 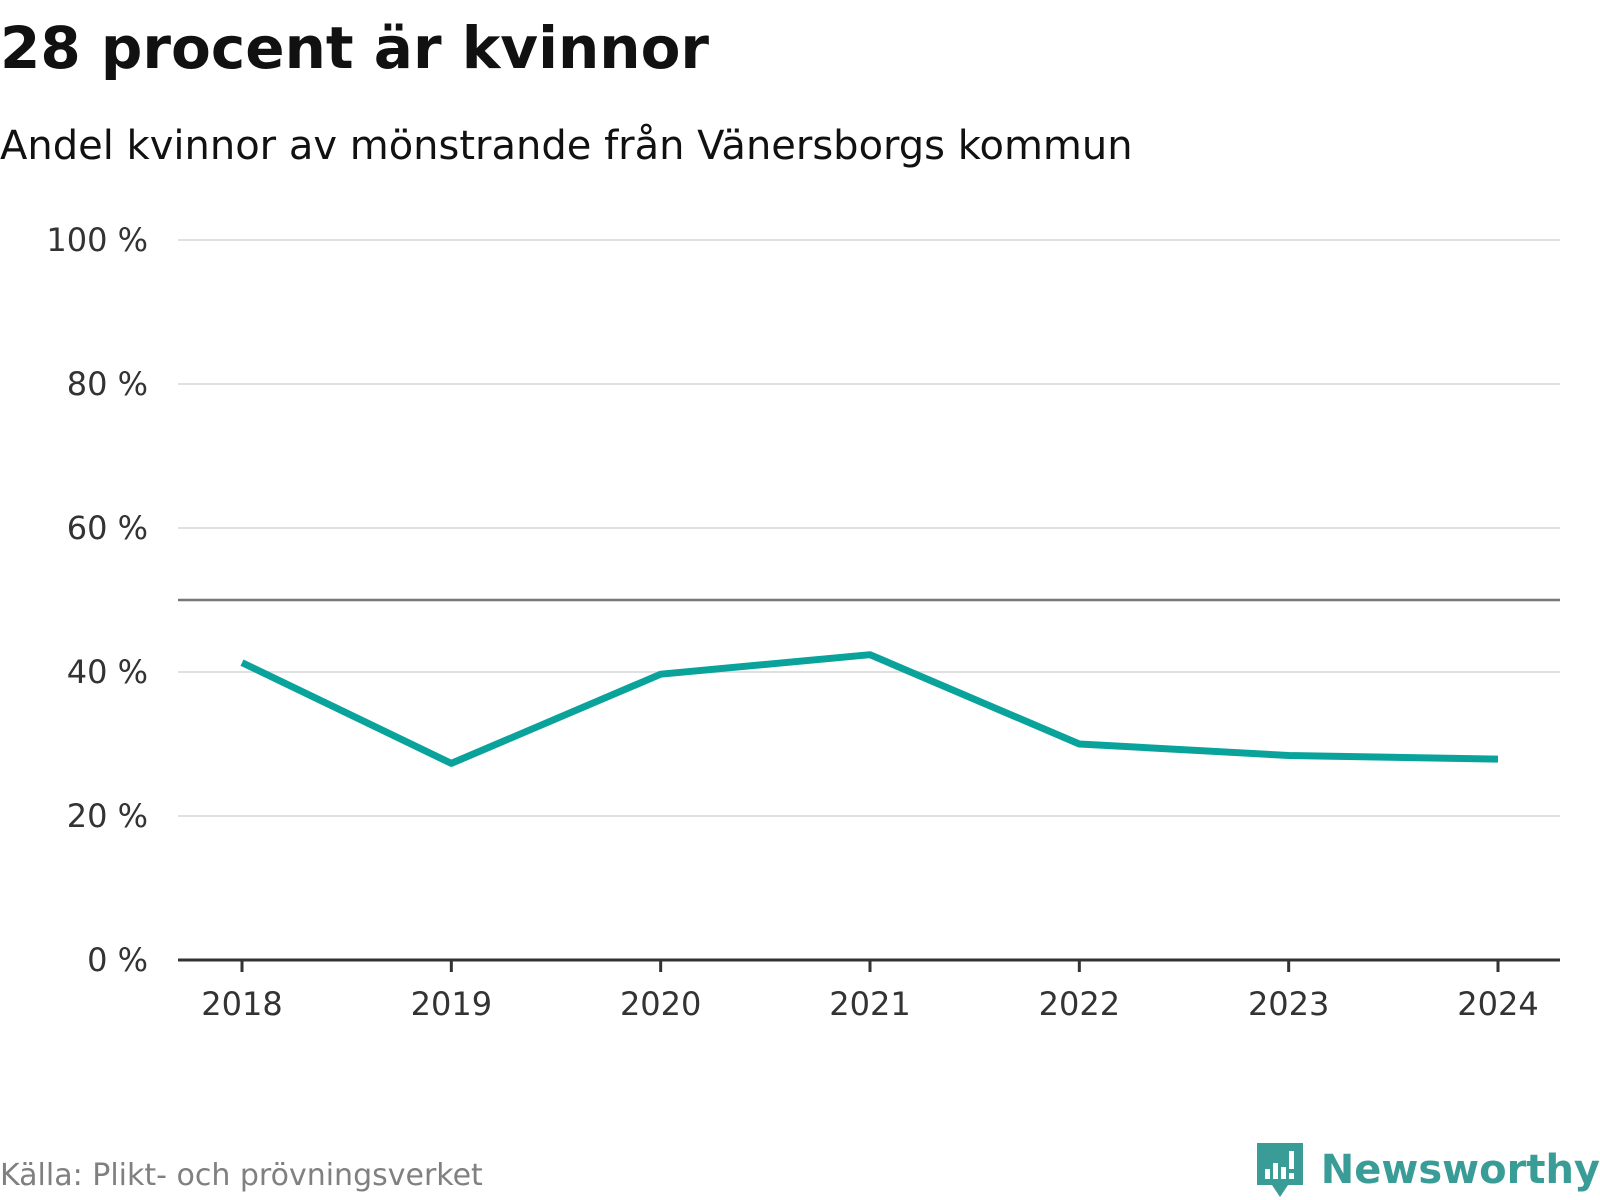 I want to click on brand-logo: Newsworthy, so click(x=1427, y=1170).